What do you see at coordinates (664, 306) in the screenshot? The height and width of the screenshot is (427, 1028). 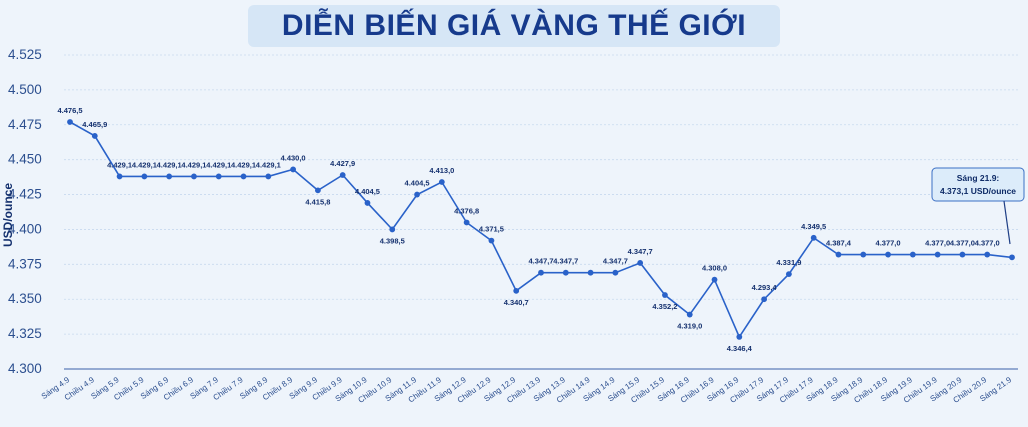 I see `data-label: 4.352,2` at bounding box center [664, 306].